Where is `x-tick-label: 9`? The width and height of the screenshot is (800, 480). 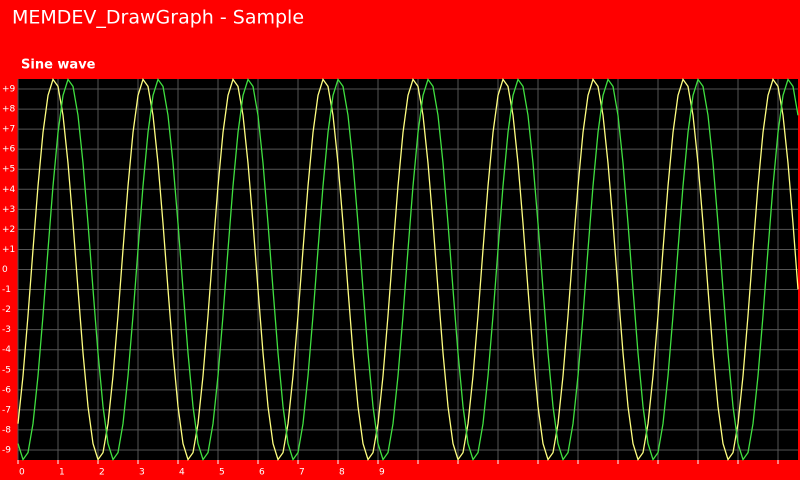
x-tick-label: 9 is located at coordinates (382, 473).